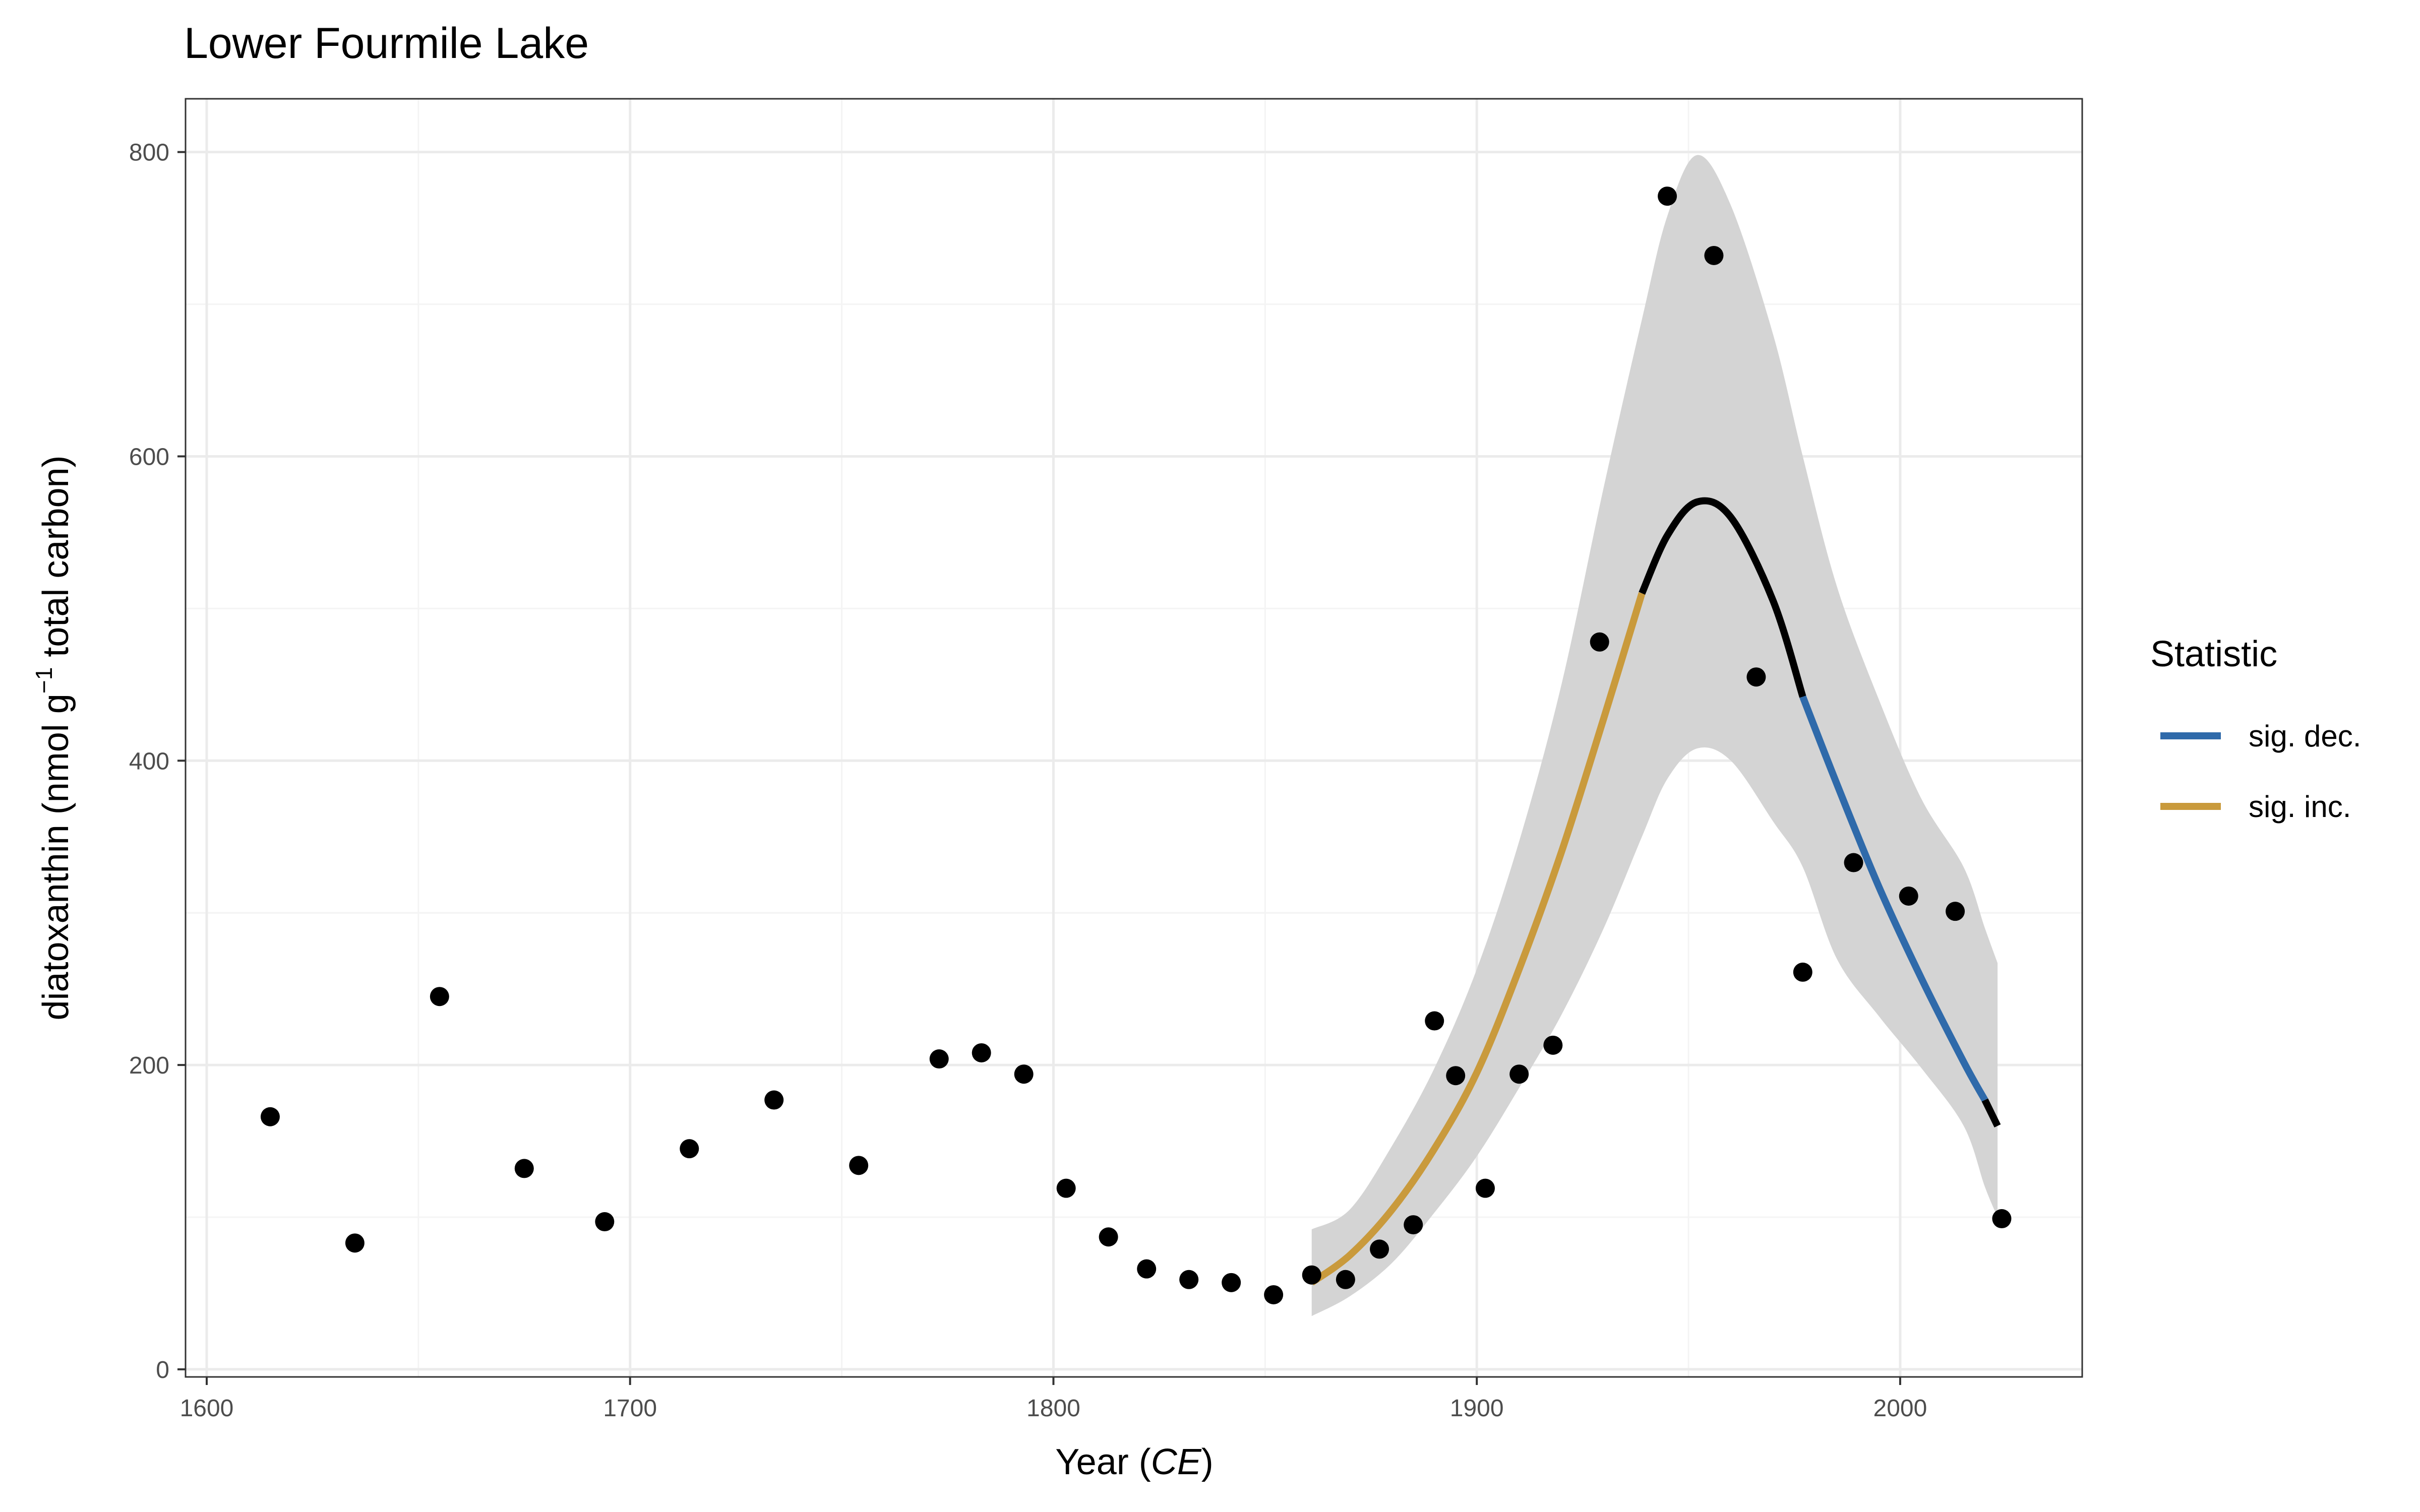 This screenshot has width=2420, height=1512. I want to click on x-tick-label: 1600, so click(207, 1408).